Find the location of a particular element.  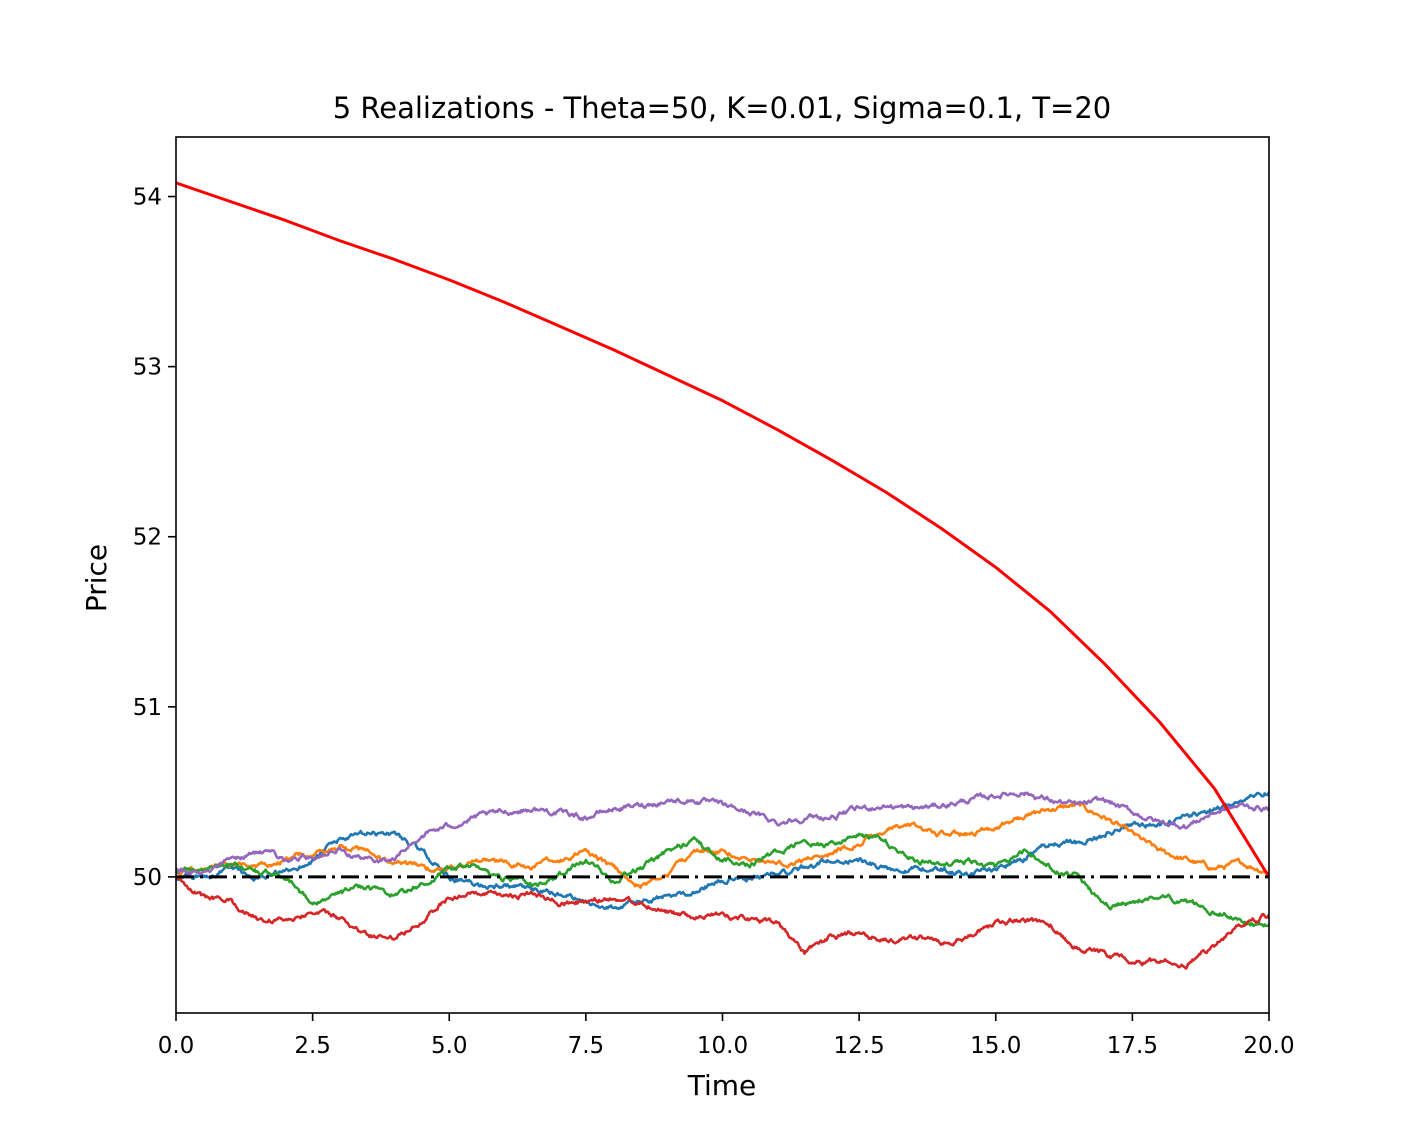

x-tick-label: 5.0 is located at coordinates (449, 1046).